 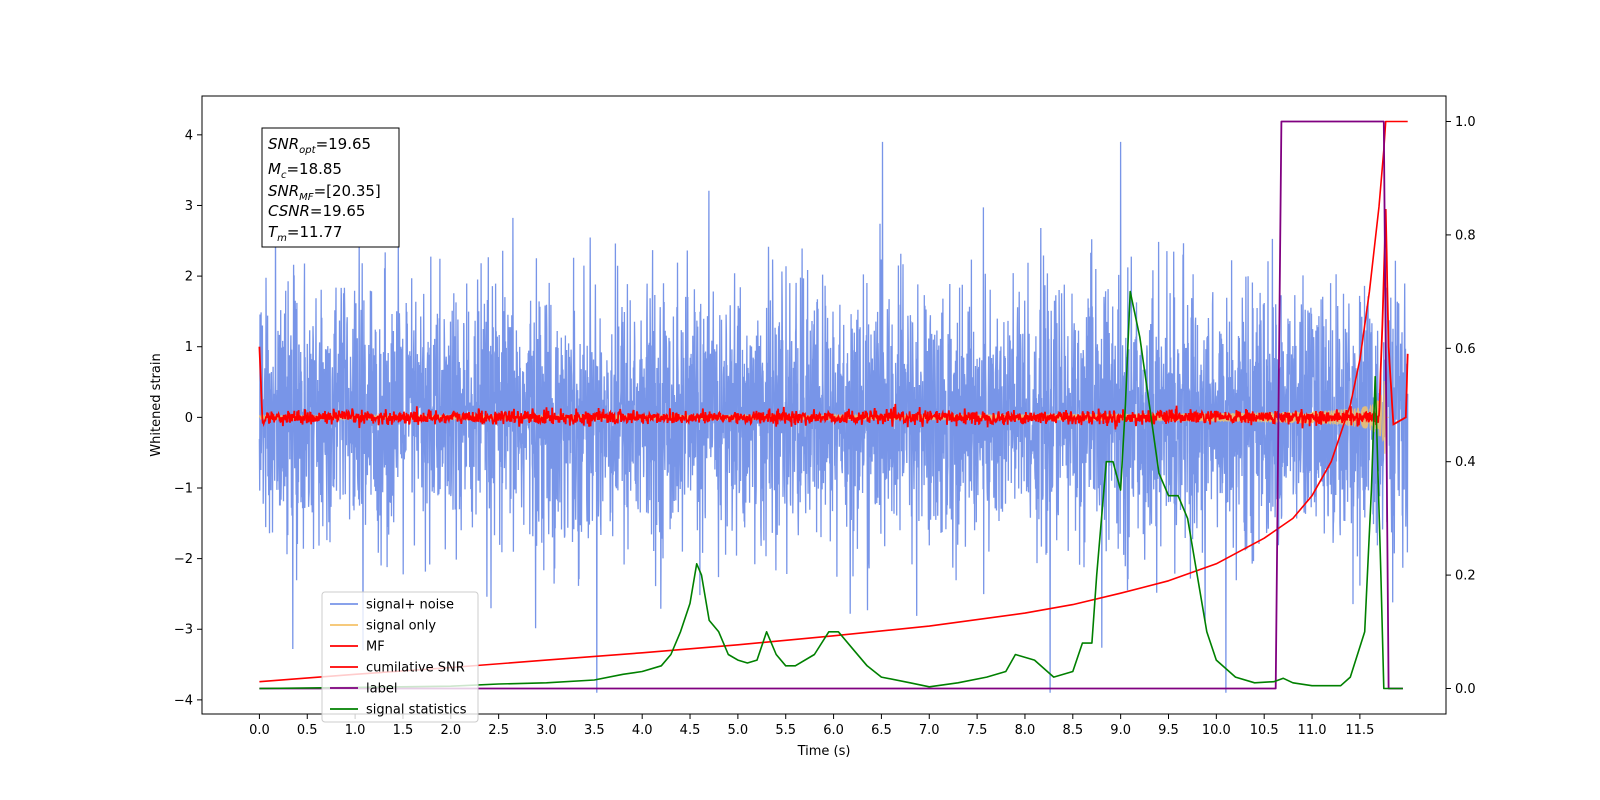 What do you see at coordinates (305, 233) in the screenshot?
I see `annotation-tm: Tm=11.77` at bounding box center [305, 233].